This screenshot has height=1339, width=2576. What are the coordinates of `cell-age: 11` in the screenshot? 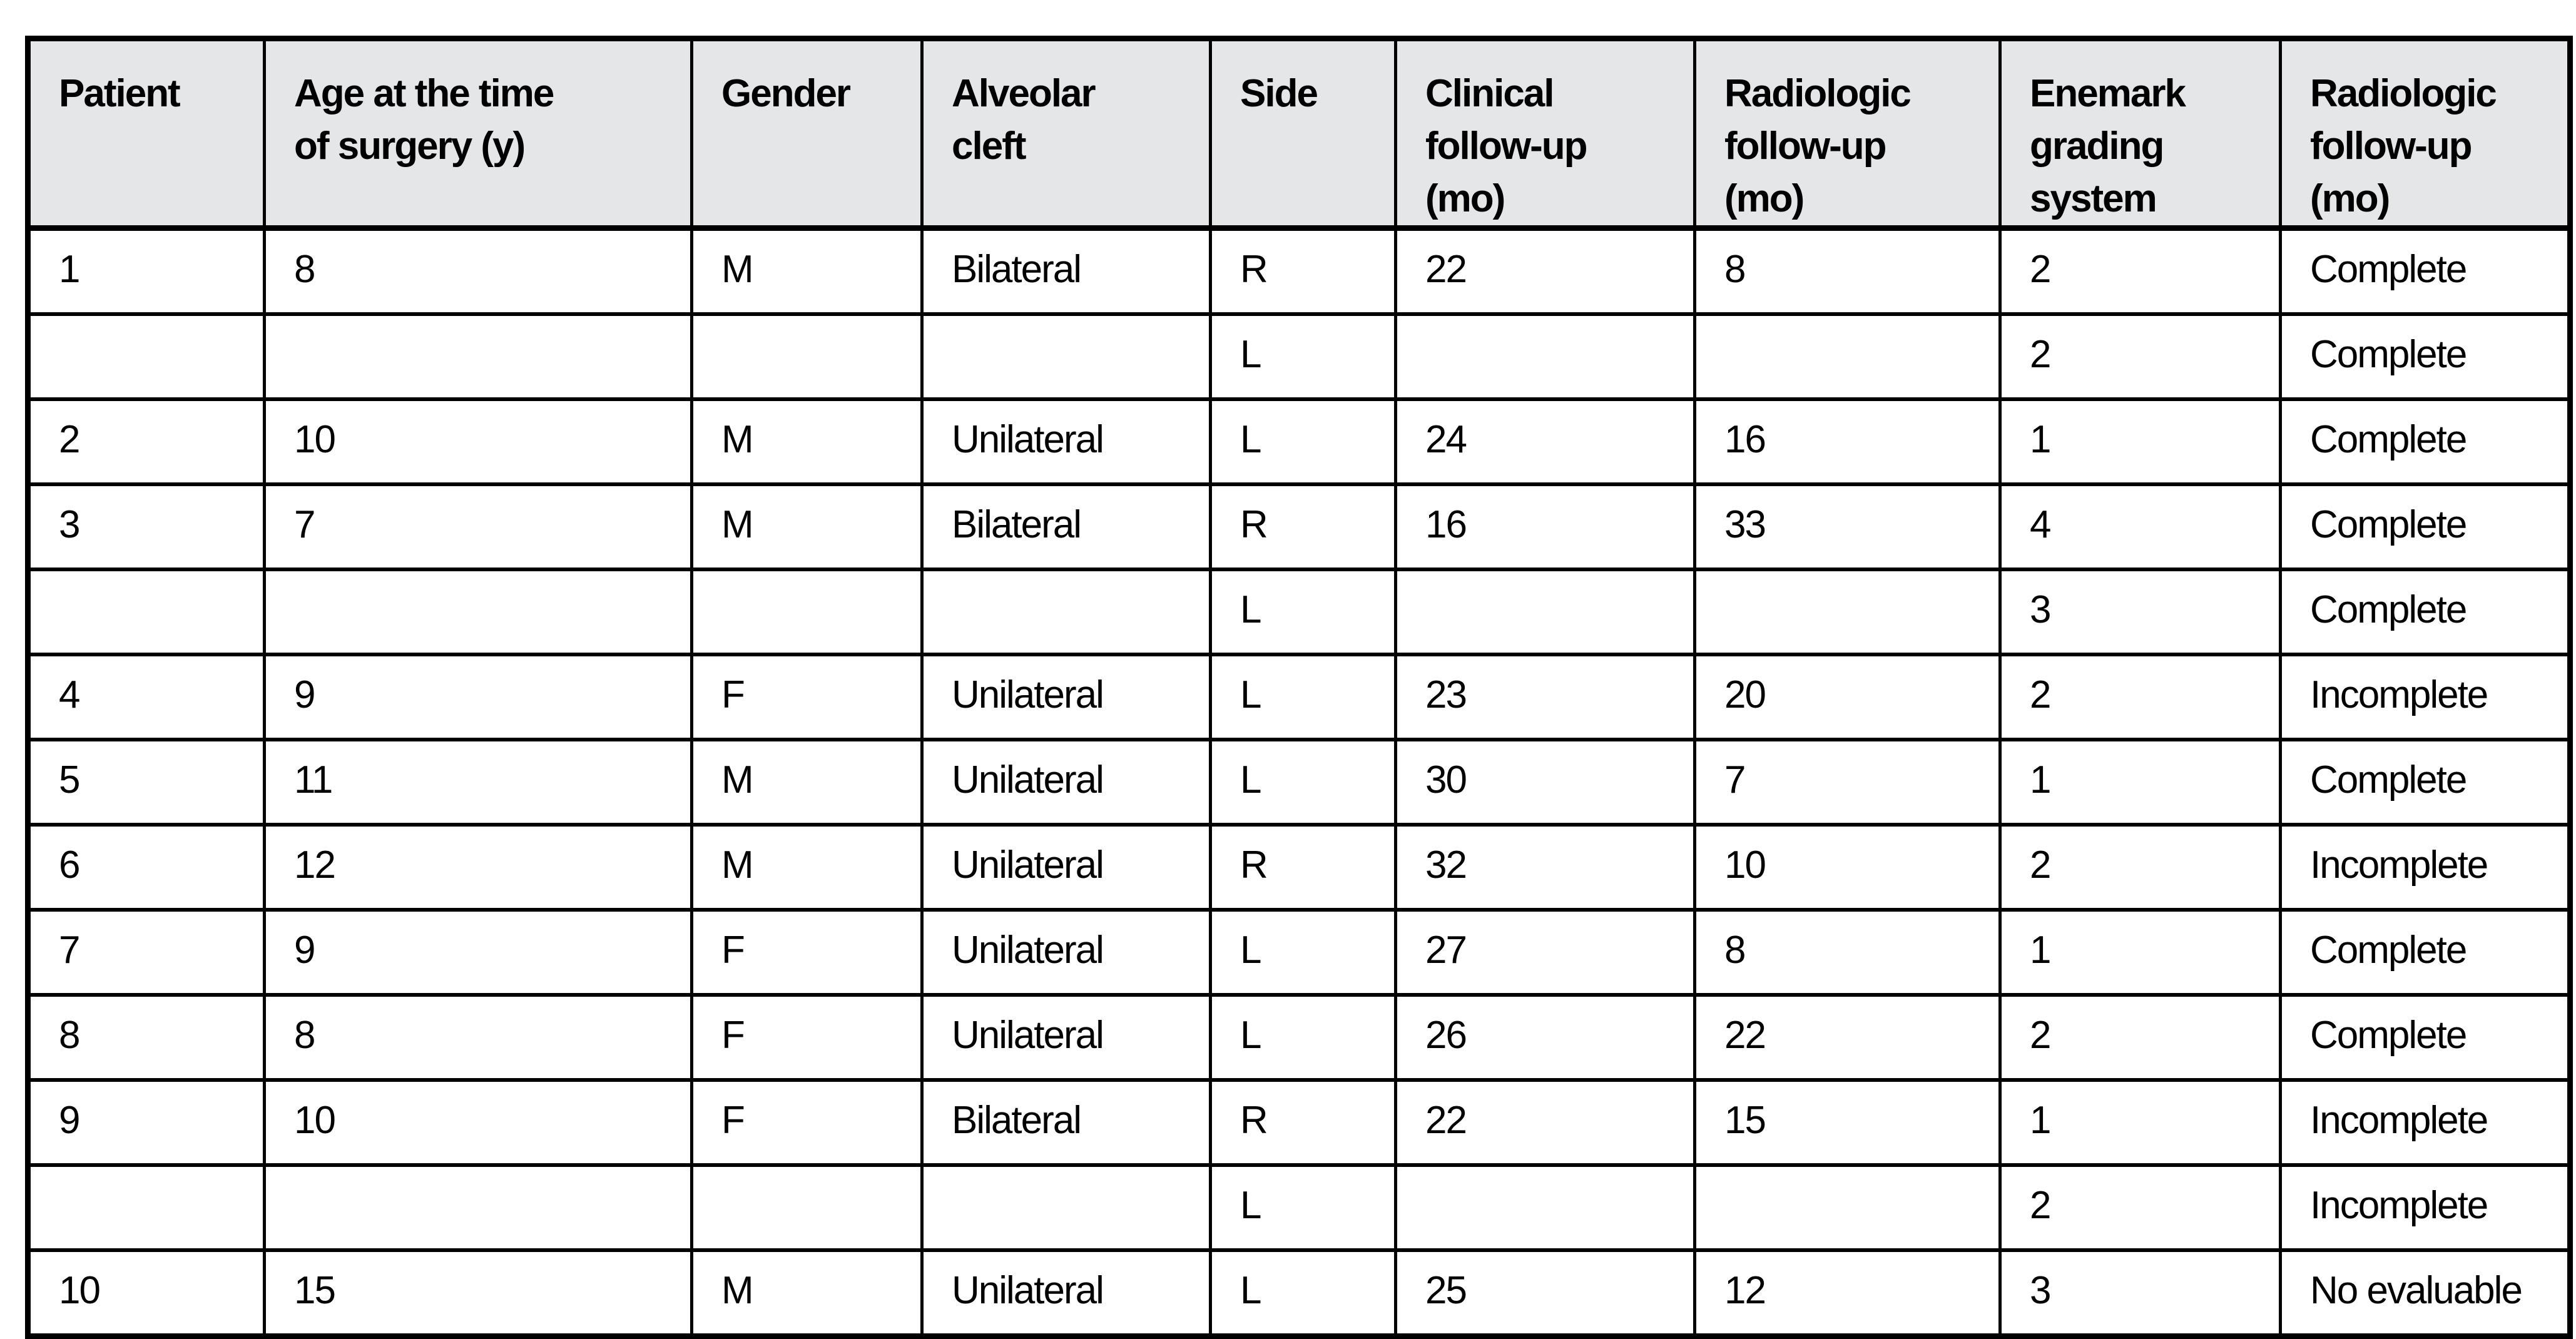 It's located at (478, 782).